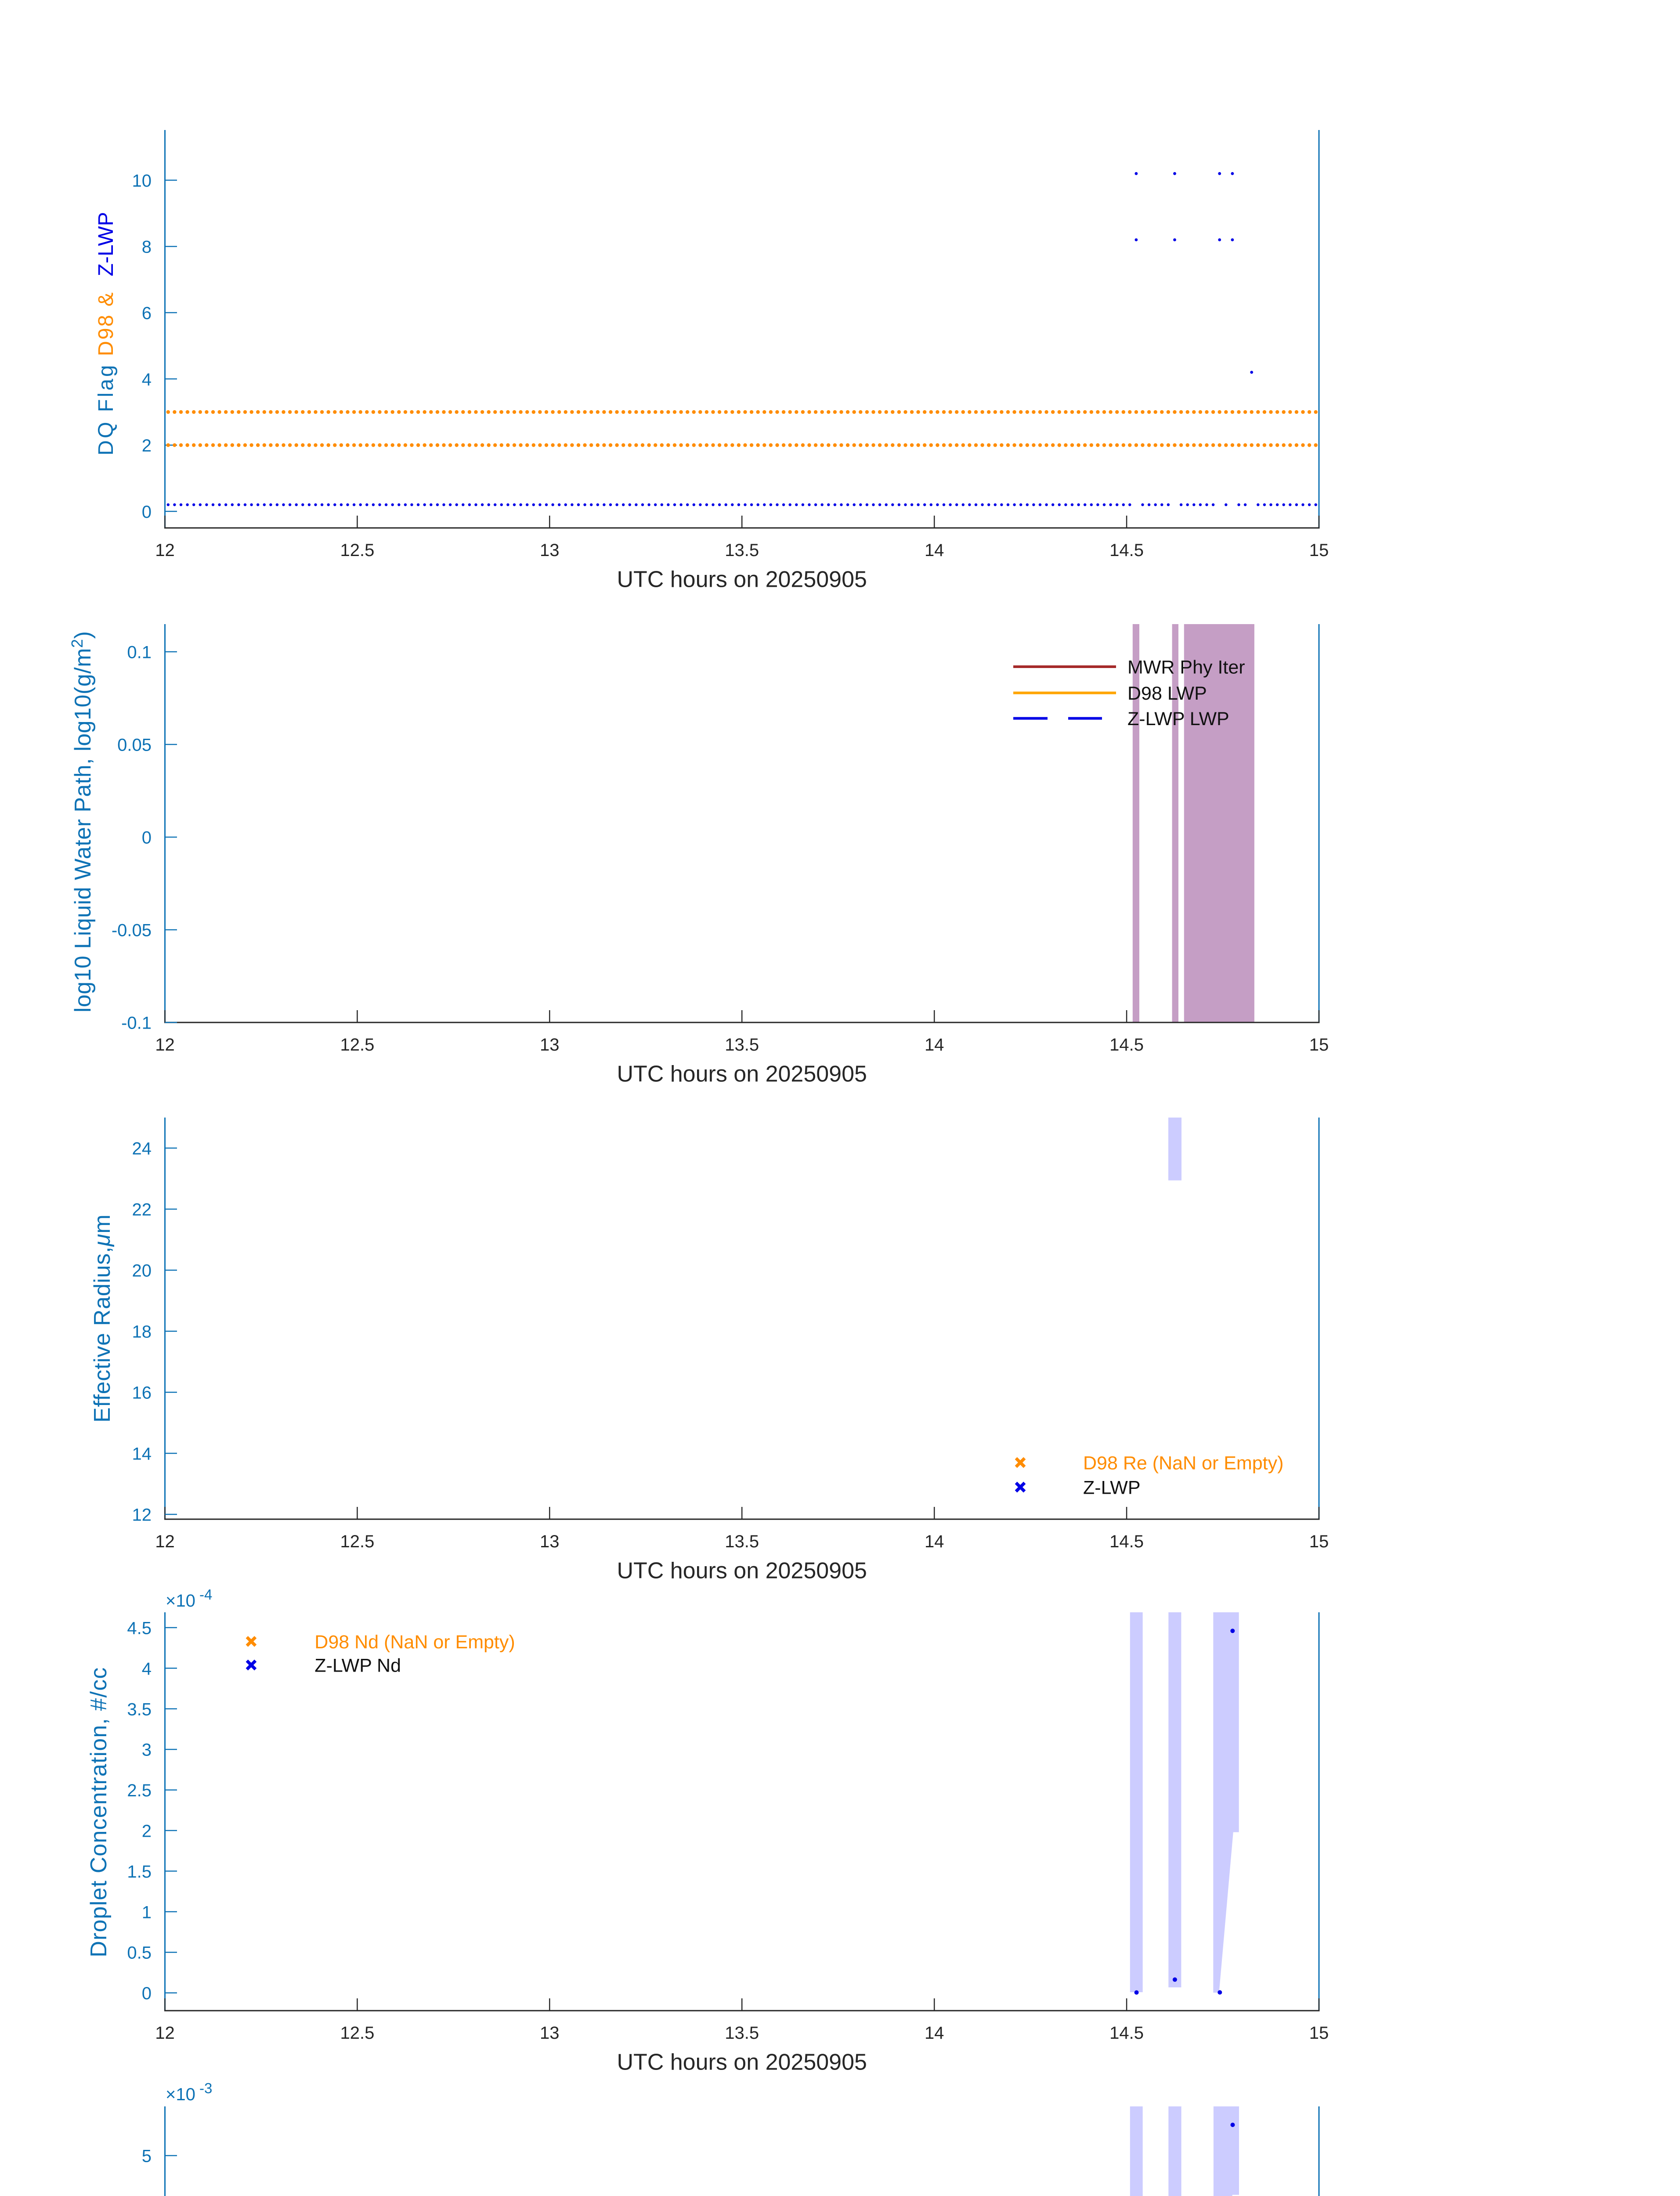 The image size is (1680, 2196). Describe the element at coordinates (139, 1709) in the screenshot. I see `svg-text: 3.5` at that location.